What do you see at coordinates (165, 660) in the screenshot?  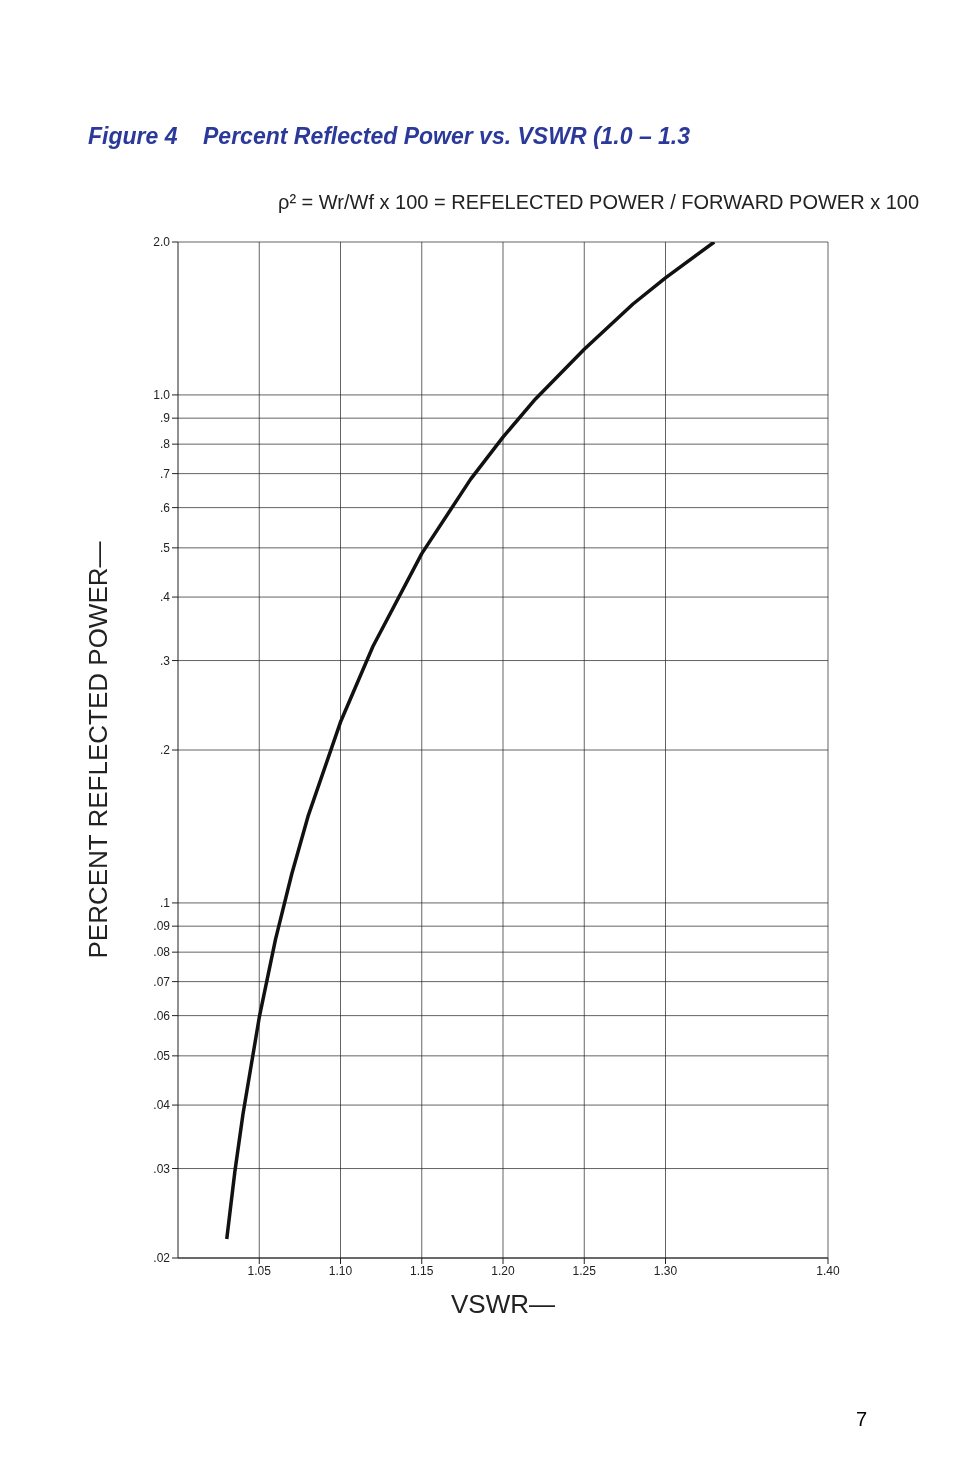 I see `y-tick-label: .3` at bounding box center [165, 660].